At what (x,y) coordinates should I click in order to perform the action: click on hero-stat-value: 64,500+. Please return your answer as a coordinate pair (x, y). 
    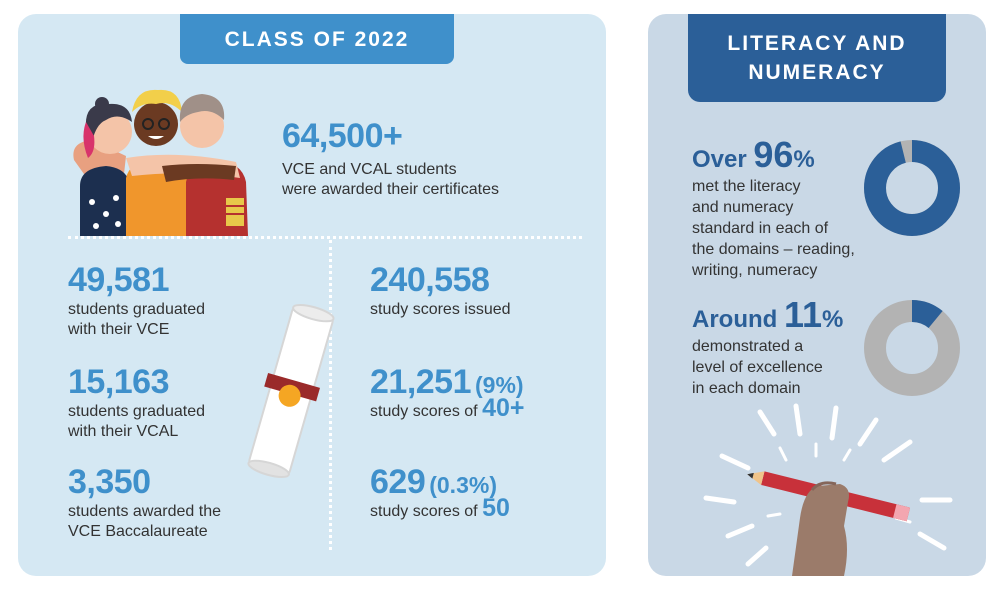
    Looking at the image, I should click on (342, 136).